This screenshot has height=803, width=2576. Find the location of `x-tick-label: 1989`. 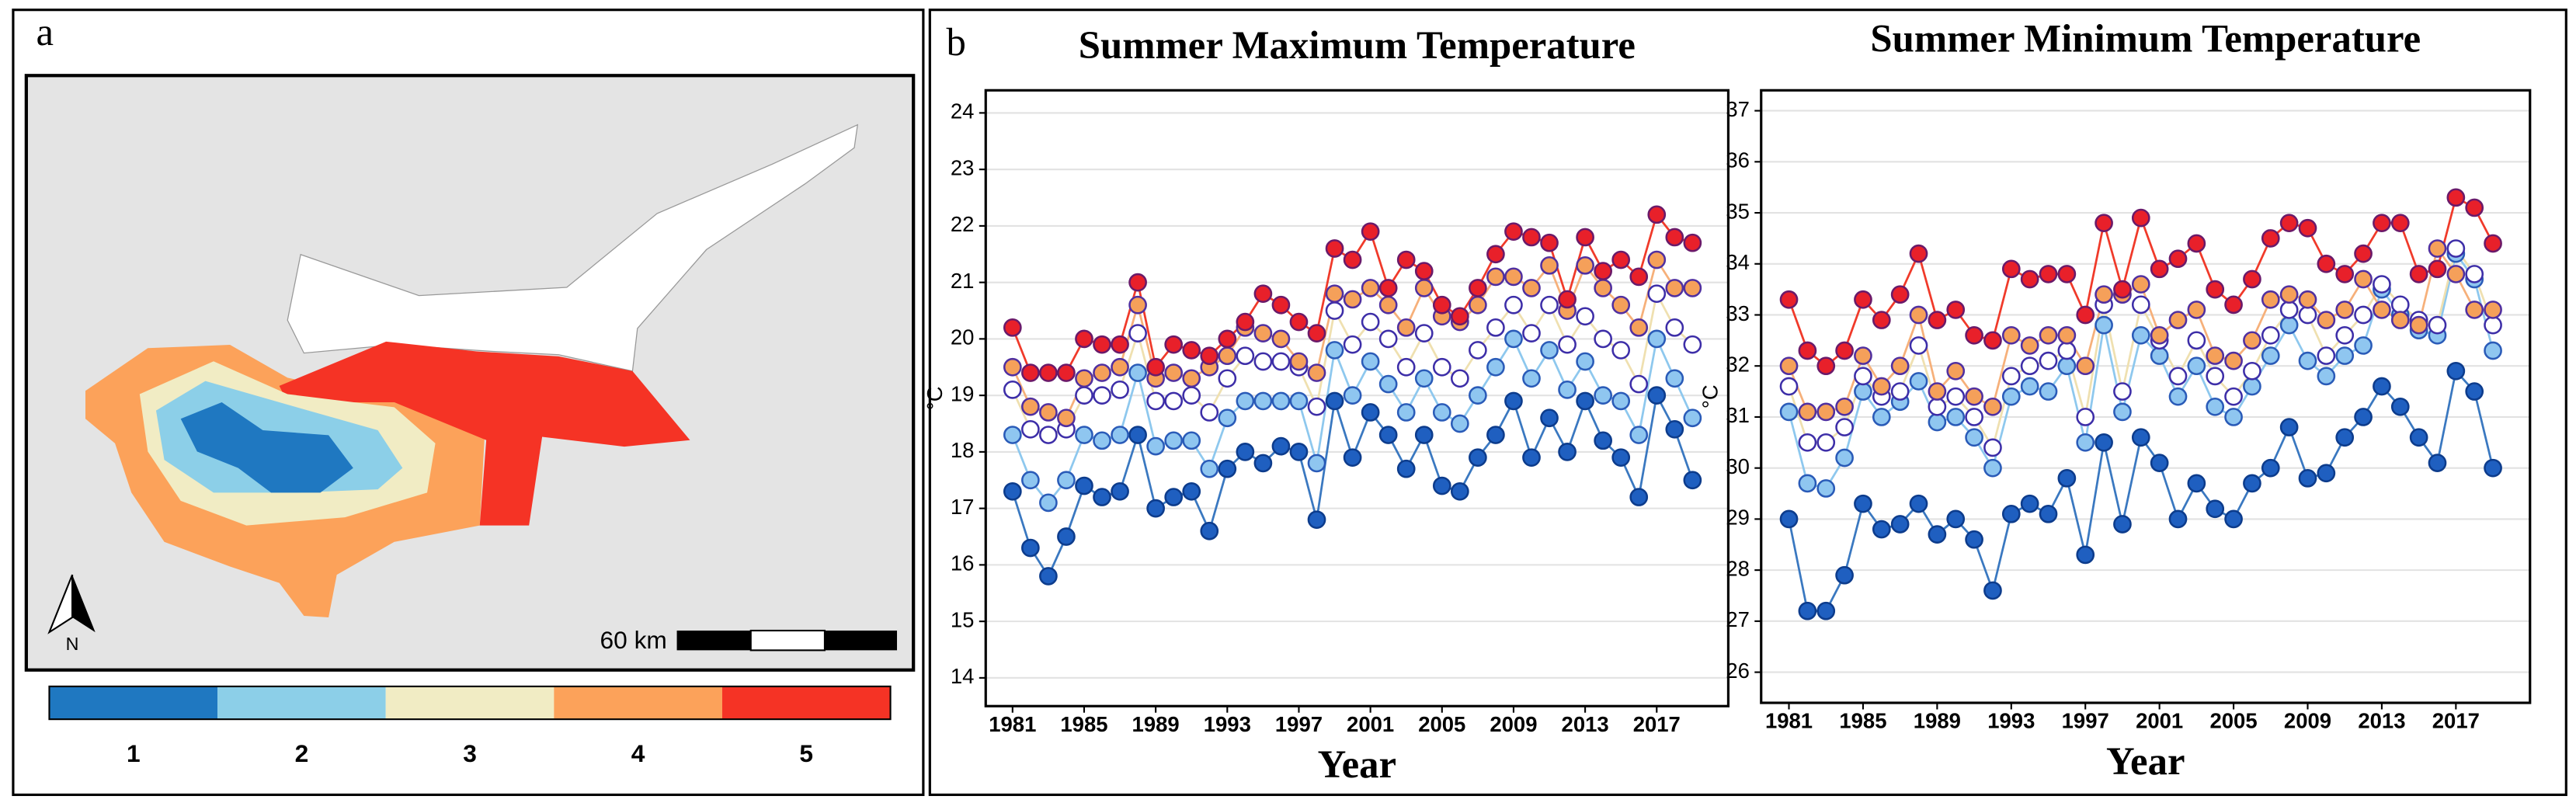

x-tick-label: 1989 is located at coordinates (1156, 724).